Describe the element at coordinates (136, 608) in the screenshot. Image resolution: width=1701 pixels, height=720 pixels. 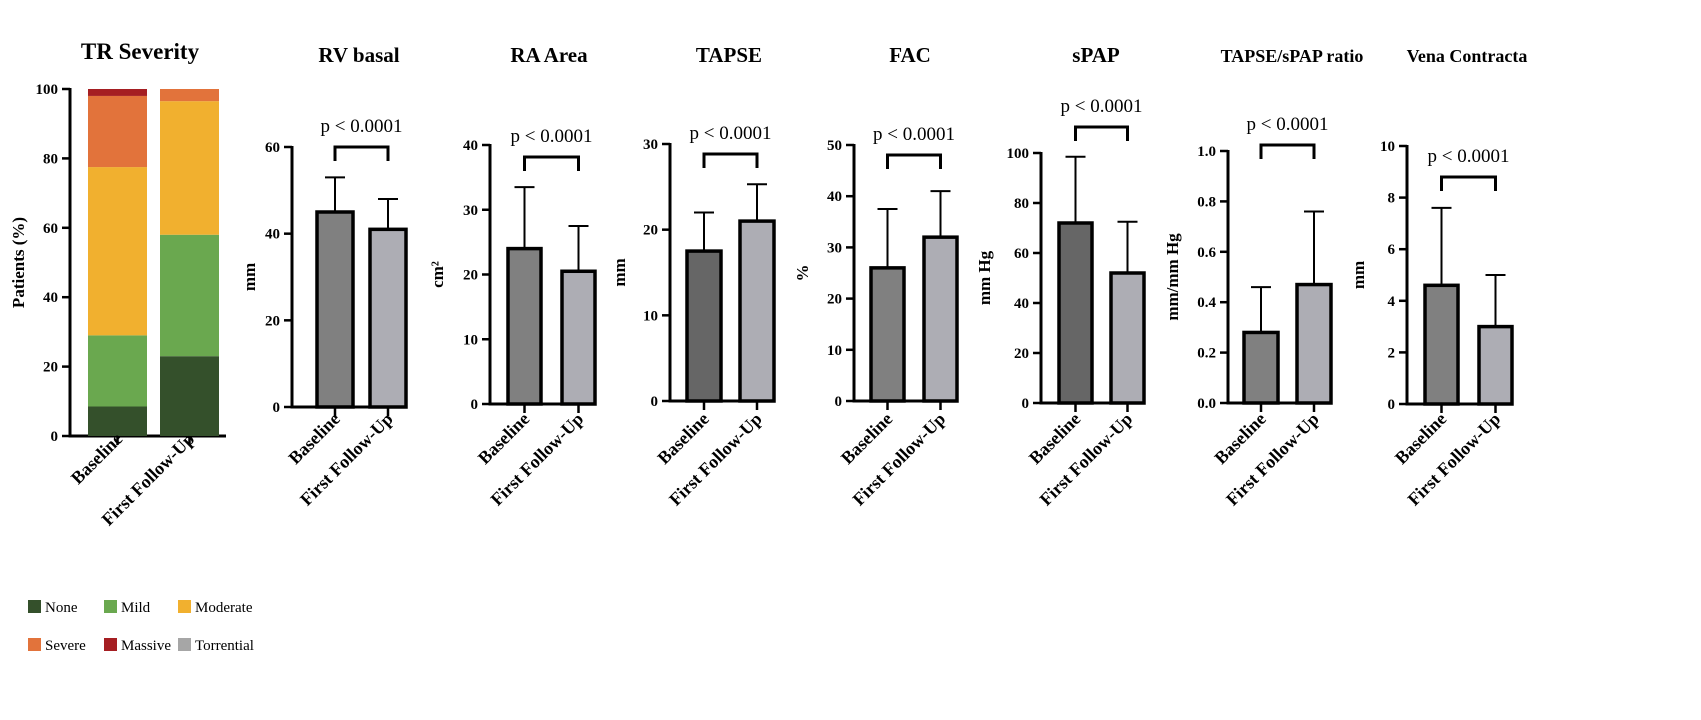
I see `legend-label: Mild` at that location.